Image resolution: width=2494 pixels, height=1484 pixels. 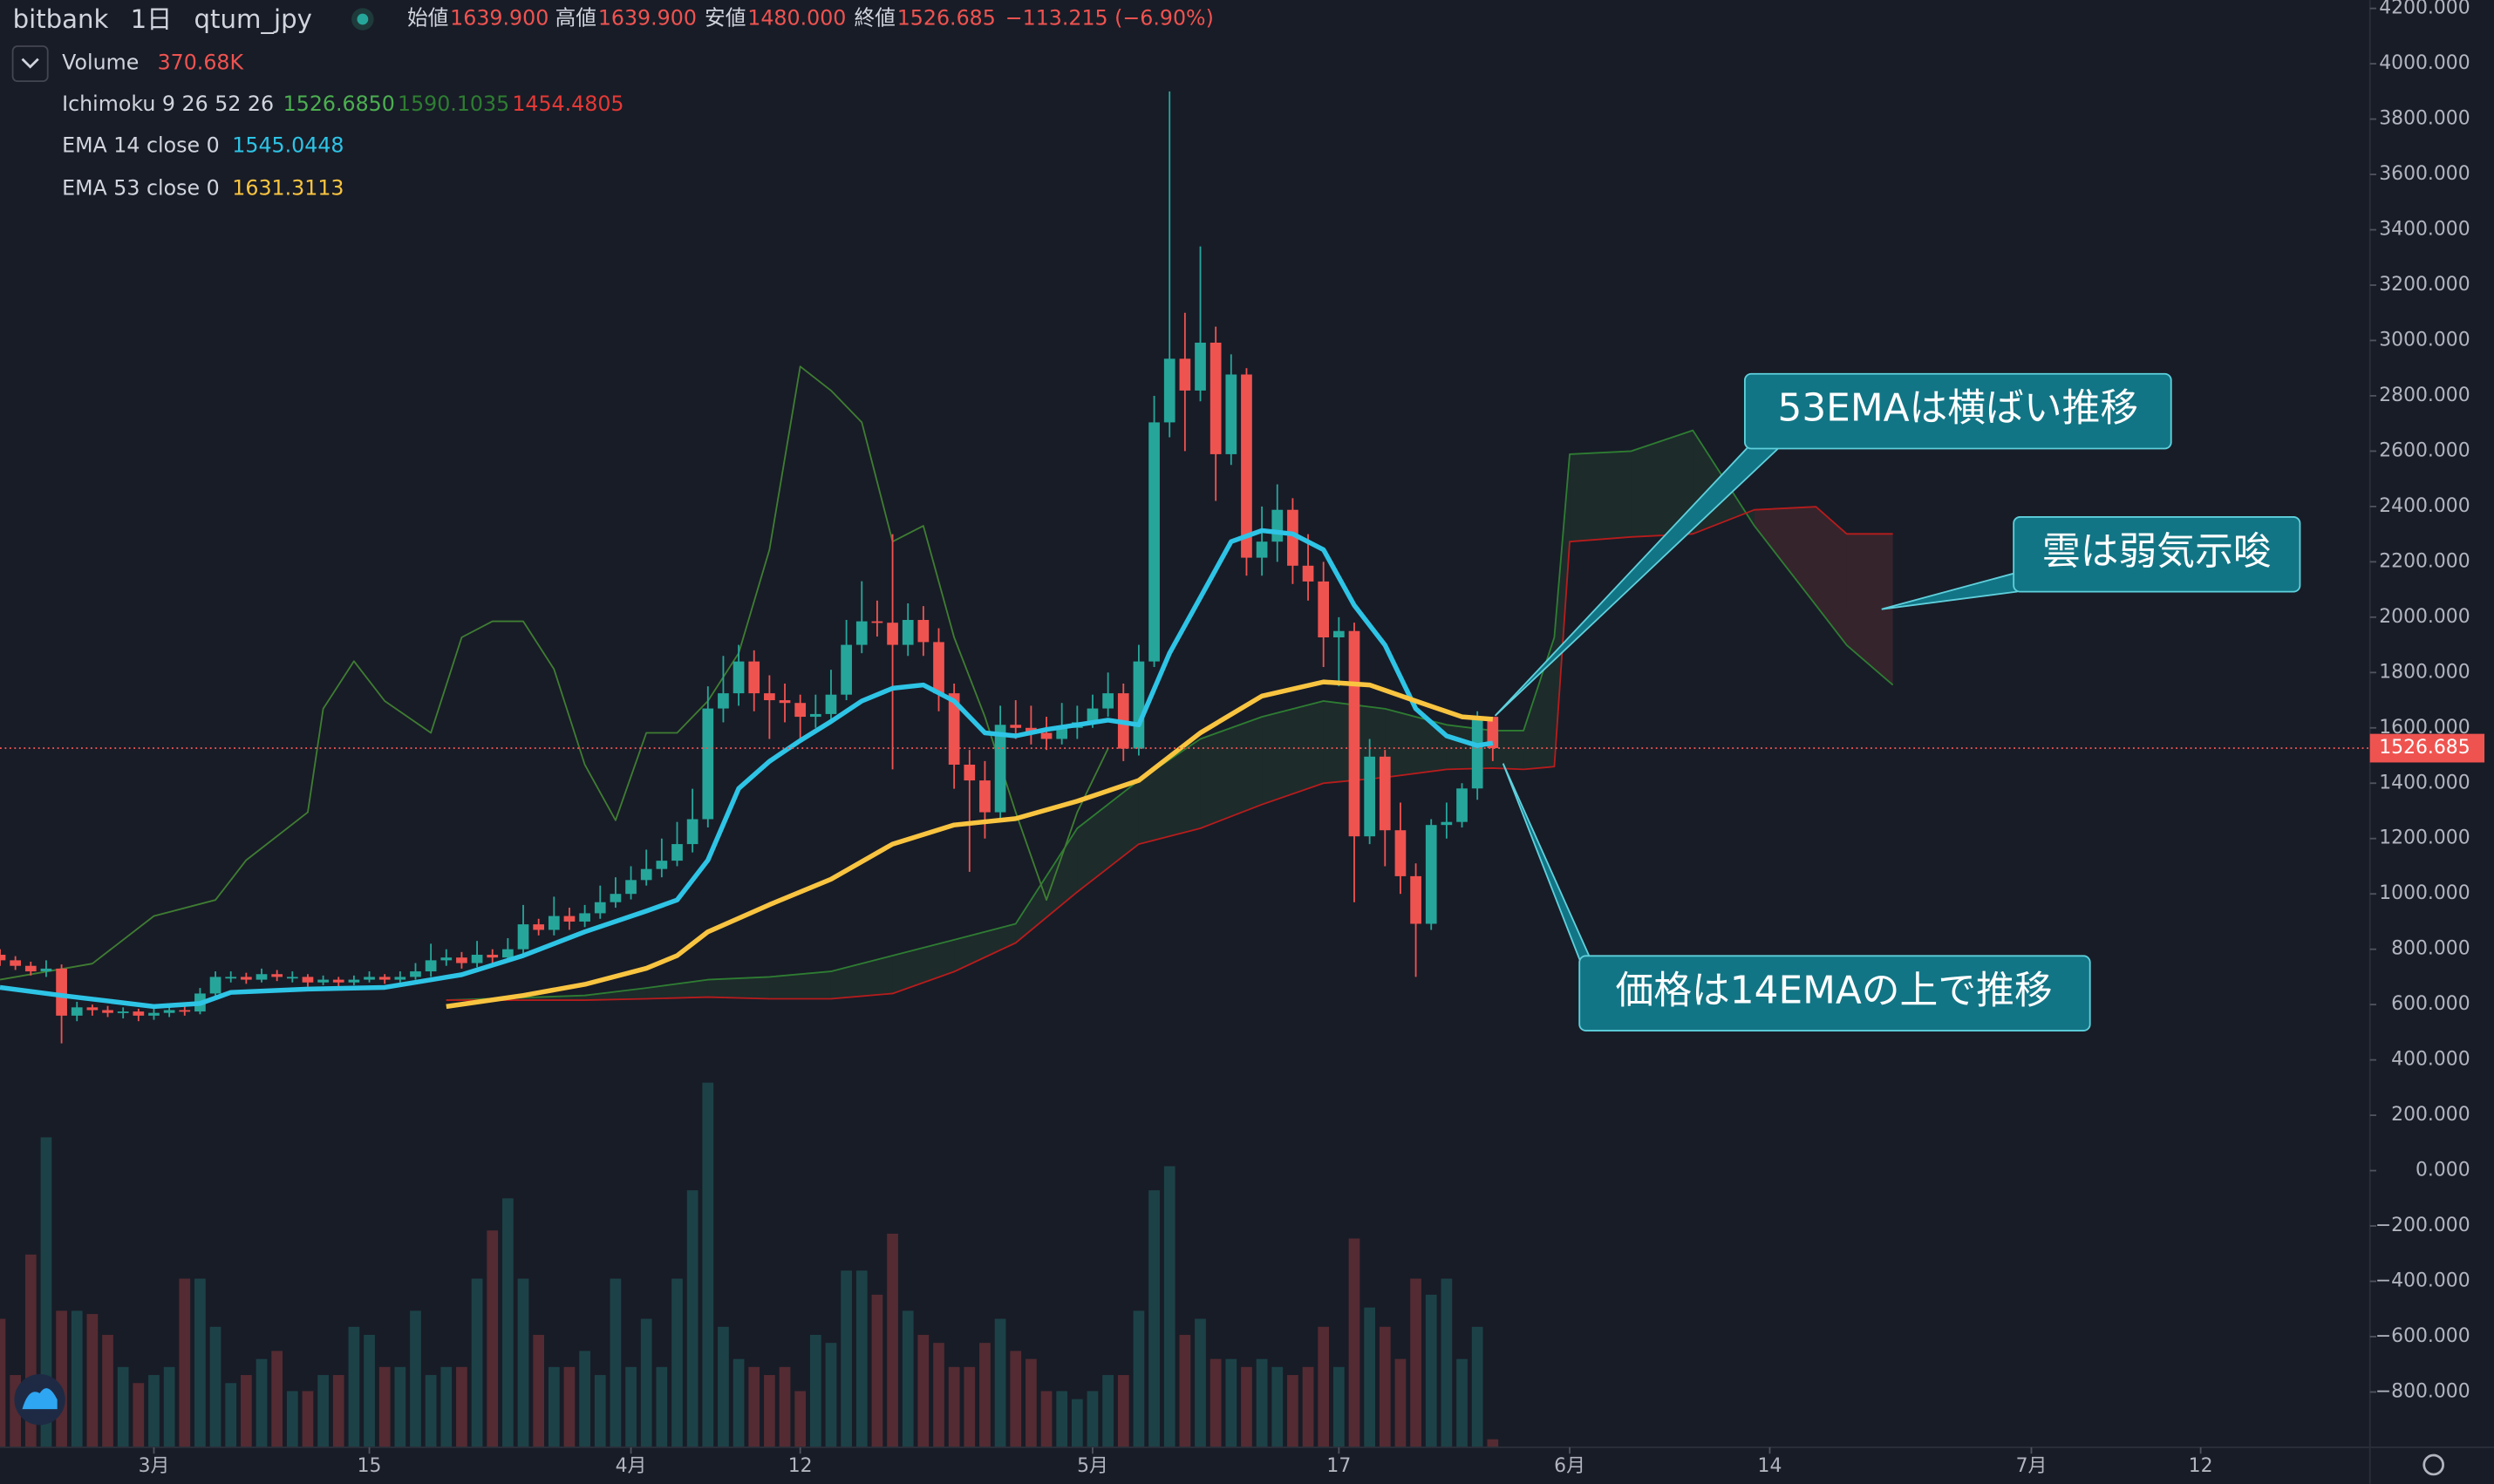 I want to click on x-tick-label: 6月, so click(x=1569, y=1466).